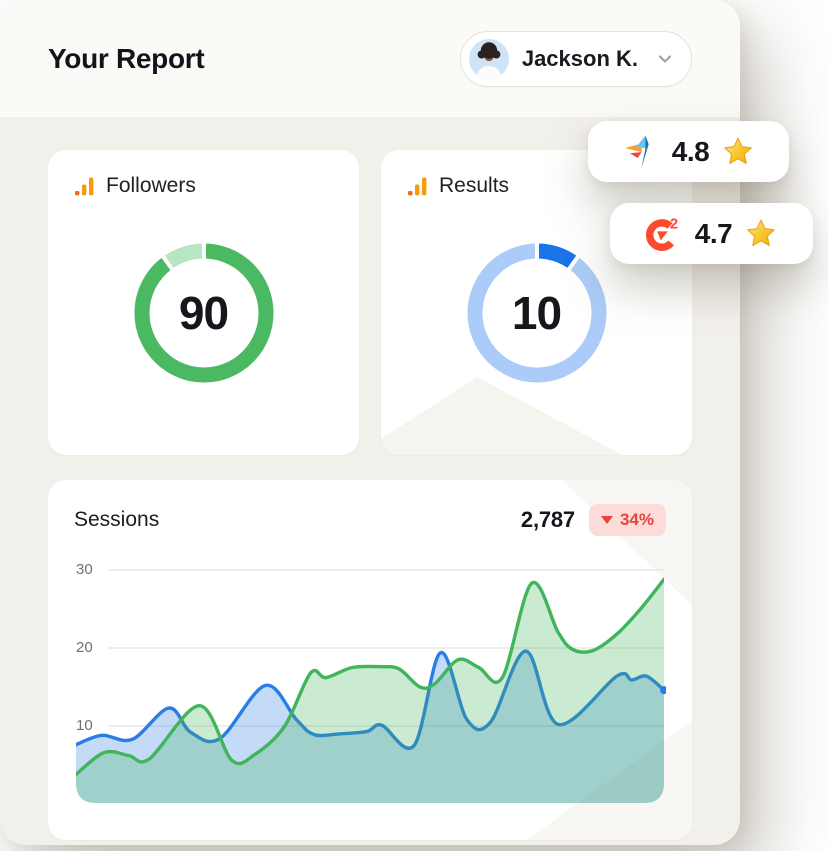 Image resolution: width=828 pixels, height=851 pixels. Describe the element at coordinates (674, 224) in the screenshot. I see `g2-logo-text: 2` at that location.